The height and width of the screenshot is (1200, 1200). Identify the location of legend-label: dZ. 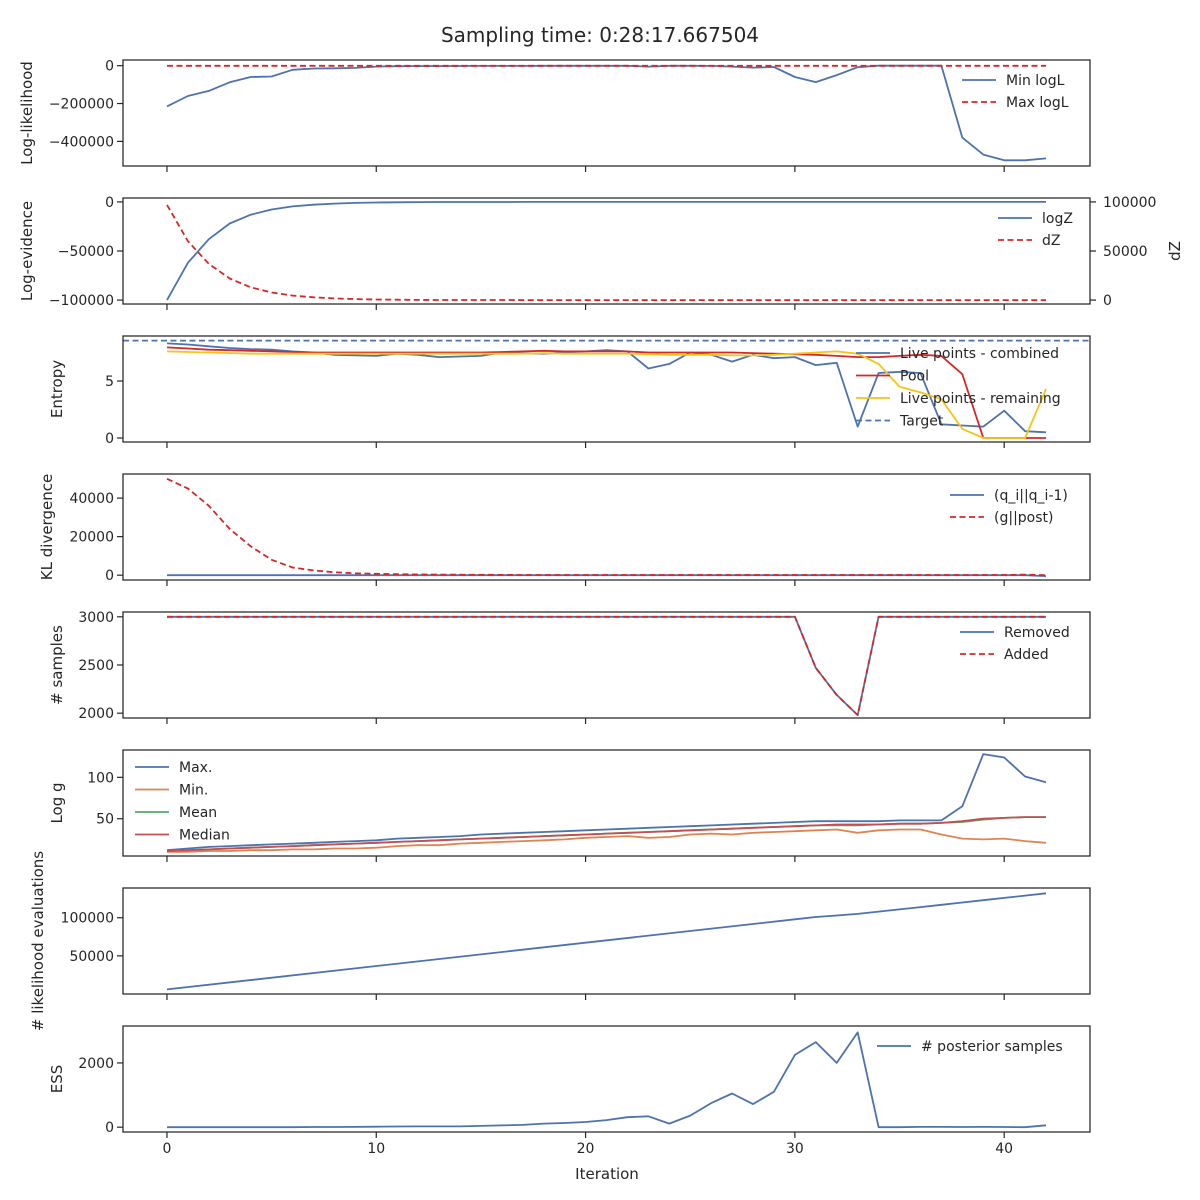
(1051, 241).